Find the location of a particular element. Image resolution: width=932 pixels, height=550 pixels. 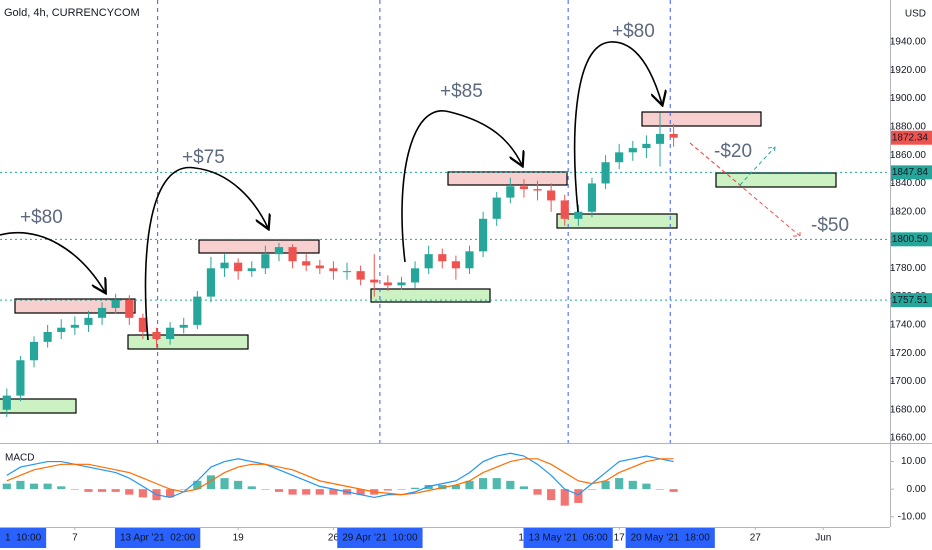

x-tick-label: Jun is located at coordinates (823, 538).